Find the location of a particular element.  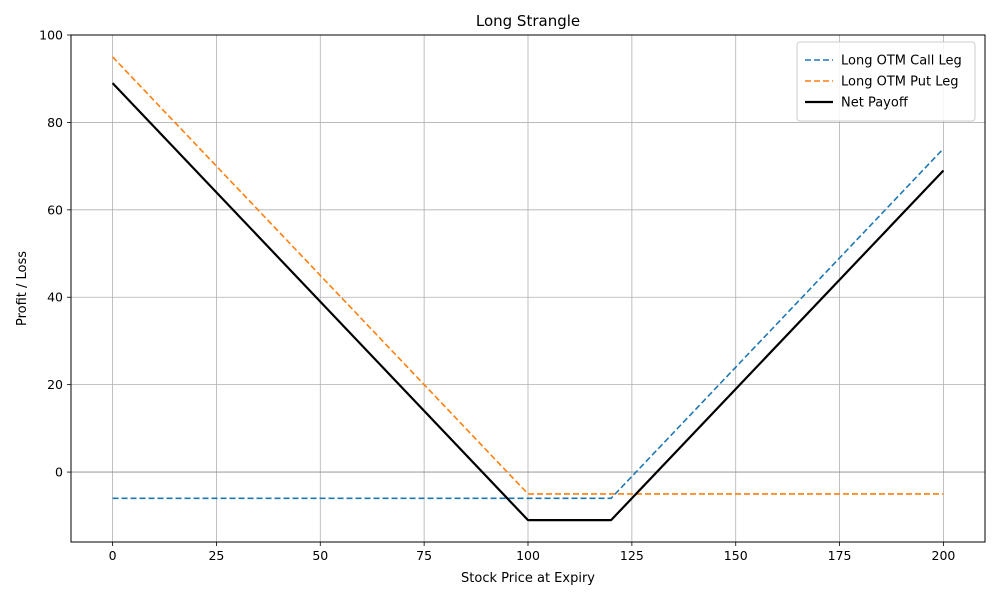

y-tick-label: 0 is located at coordinates (59, 472).